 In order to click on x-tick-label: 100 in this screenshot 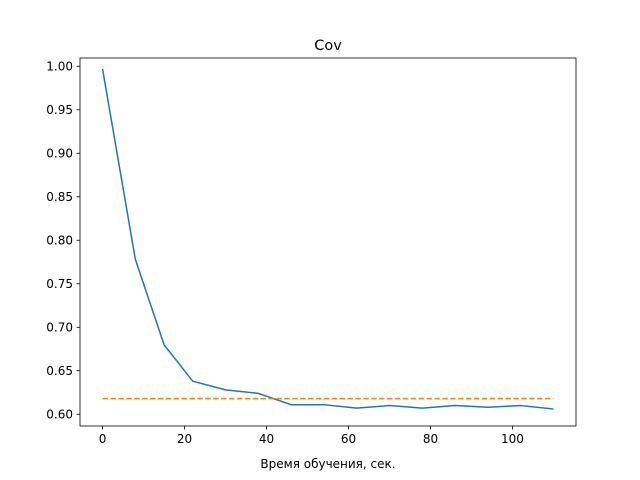, I will do `click(512, 439)`.